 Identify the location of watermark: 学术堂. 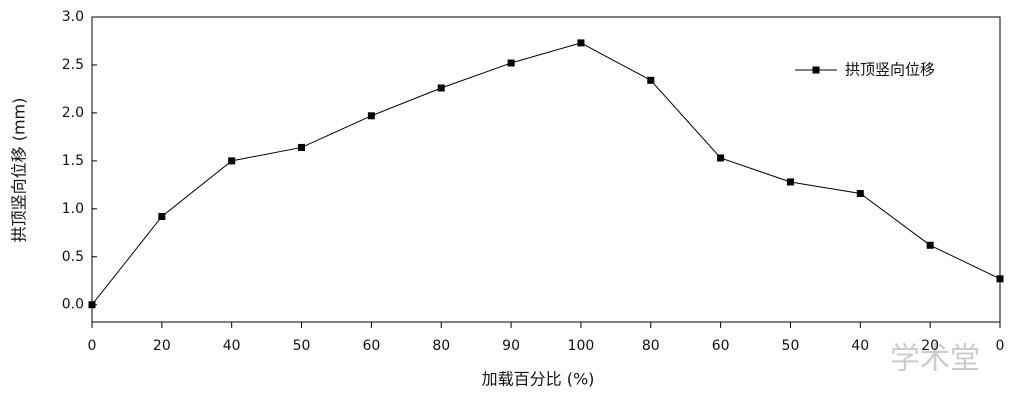
(935, 359).